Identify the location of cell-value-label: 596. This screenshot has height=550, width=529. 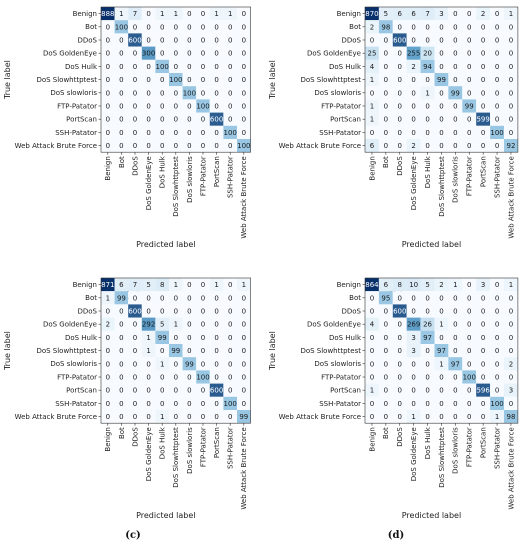
(483, 391).